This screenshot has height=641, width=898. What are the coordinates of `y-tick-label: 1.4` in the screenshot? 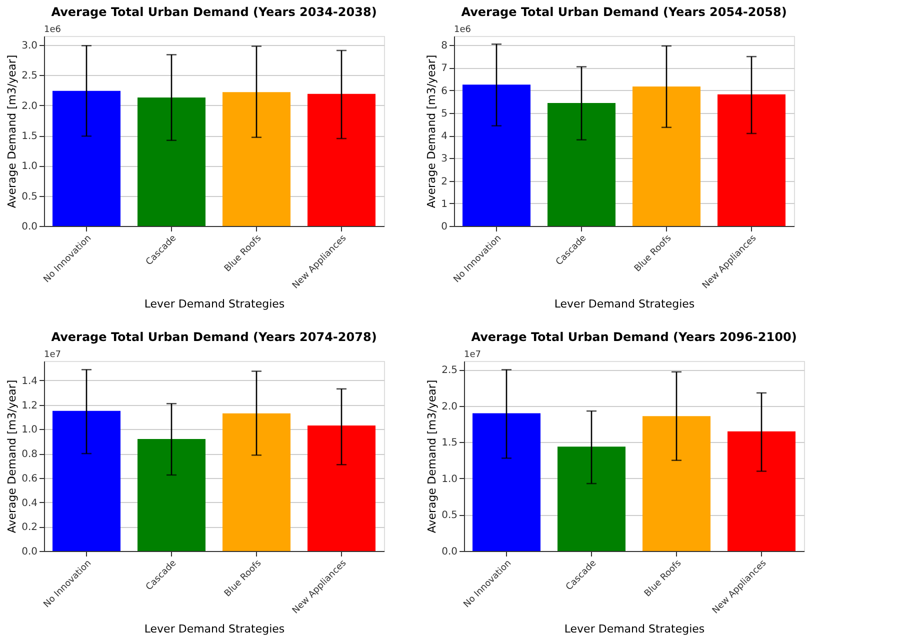 It's located at (30, 381).